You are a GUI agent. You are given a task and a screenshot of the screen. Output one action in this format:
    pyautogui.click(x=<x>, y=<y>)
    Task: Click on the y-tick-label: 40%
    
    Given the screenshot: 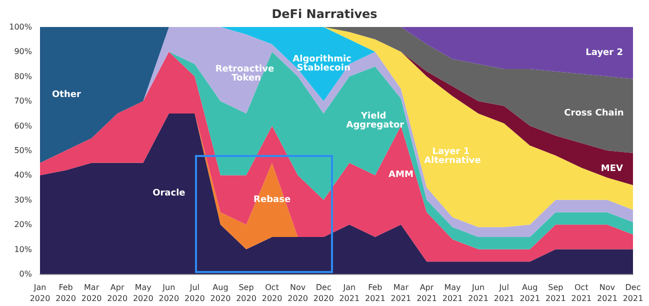 What is the action you would take?
    pyautogui.click(x=23, y=175)
    